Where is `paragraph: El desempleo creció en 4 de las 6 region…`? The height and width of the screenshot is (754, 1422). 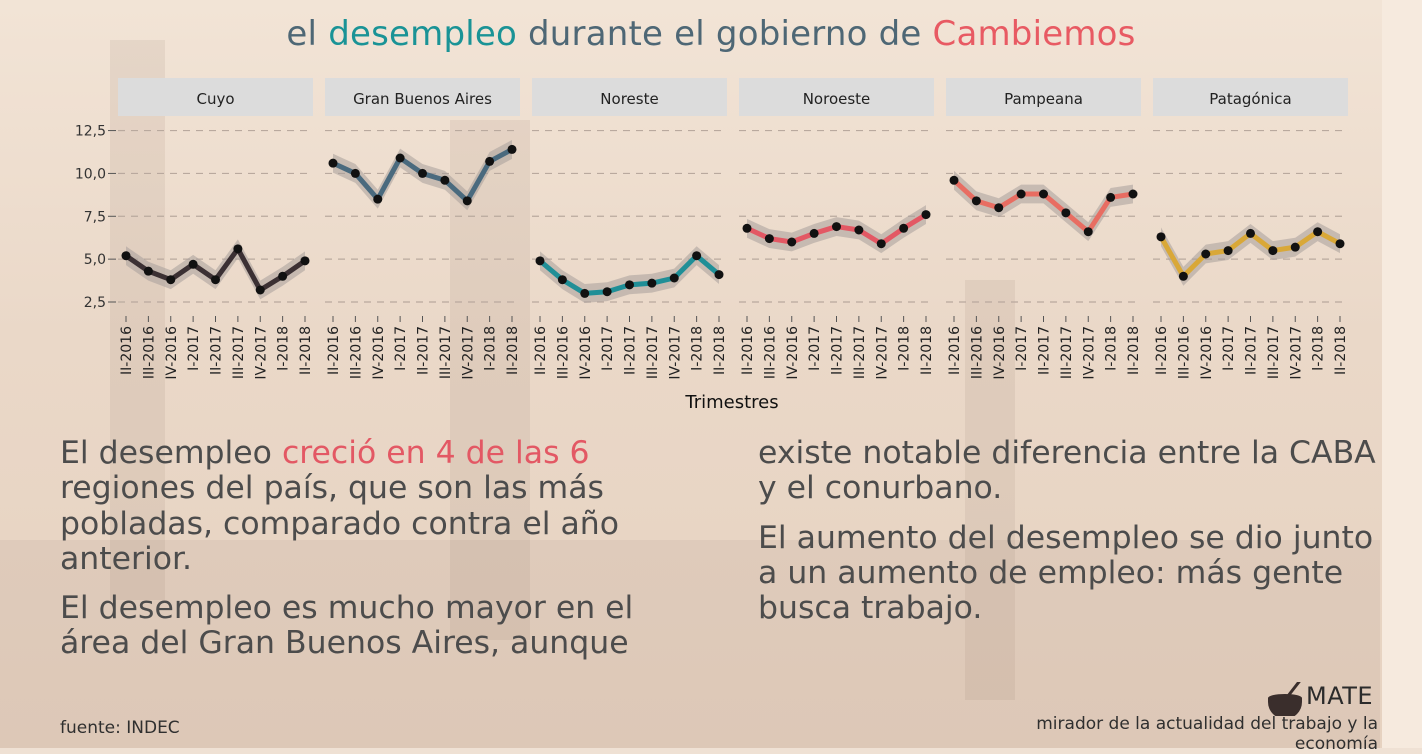
paragraph: El desempleo creció en 4 de las 6 region… is located at coordinates (385, 506).